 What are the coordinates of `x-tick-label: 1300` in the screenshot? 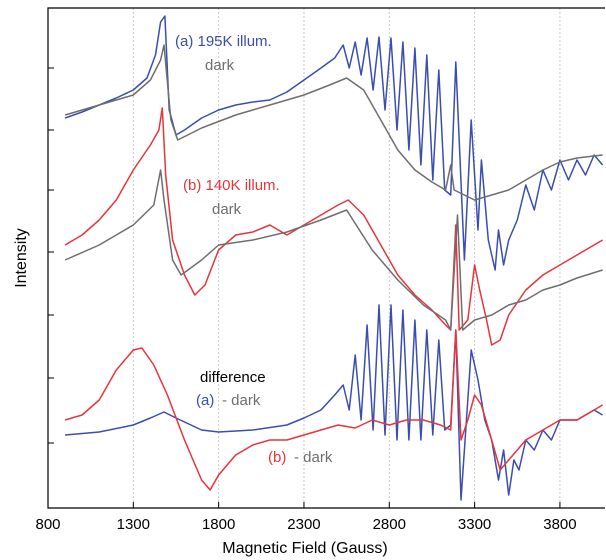 It's located at (133, 524).